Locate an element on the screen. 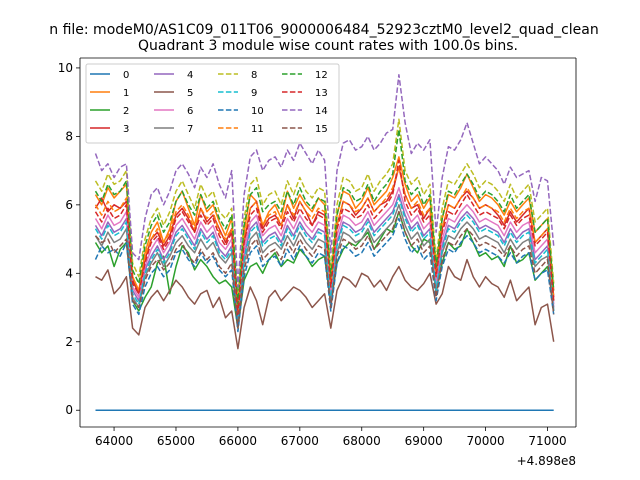 The width and height of the screenshot is (640, 480). x-axis: 64000 65000 66000 67000 68000 69000 70000 71000 is located at coordinates (331, 437).